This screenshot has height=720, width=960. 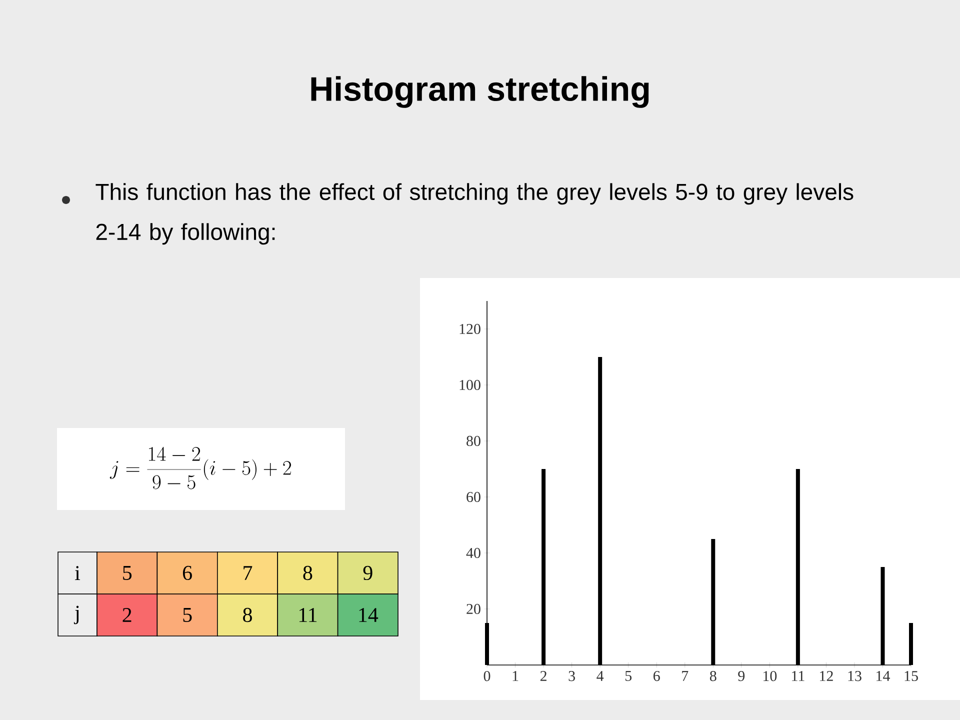 What do you see at coordinates (200, 468) in the screenshot?
I see `text: $j = \frac{14-2}{9-5}(i-5)+2$` at bounding box center [200, 468].